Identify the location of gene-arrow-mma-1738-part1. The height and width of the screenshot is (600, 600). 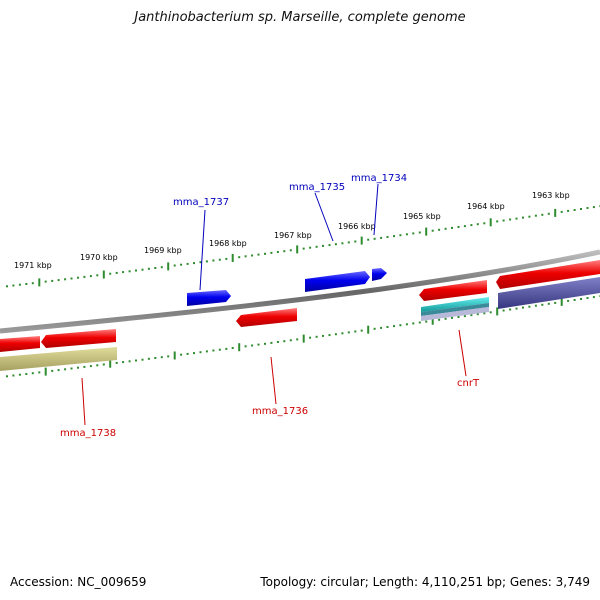
(20, 344).